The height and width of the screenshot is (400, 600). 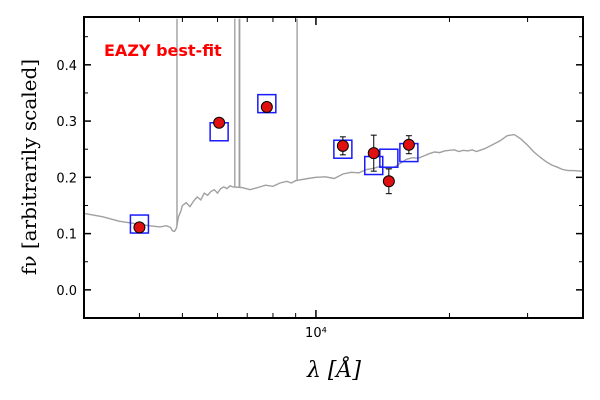 I want to click on y-axis-title: fν [arbitrarily scaled], so click(x=29, y=167).